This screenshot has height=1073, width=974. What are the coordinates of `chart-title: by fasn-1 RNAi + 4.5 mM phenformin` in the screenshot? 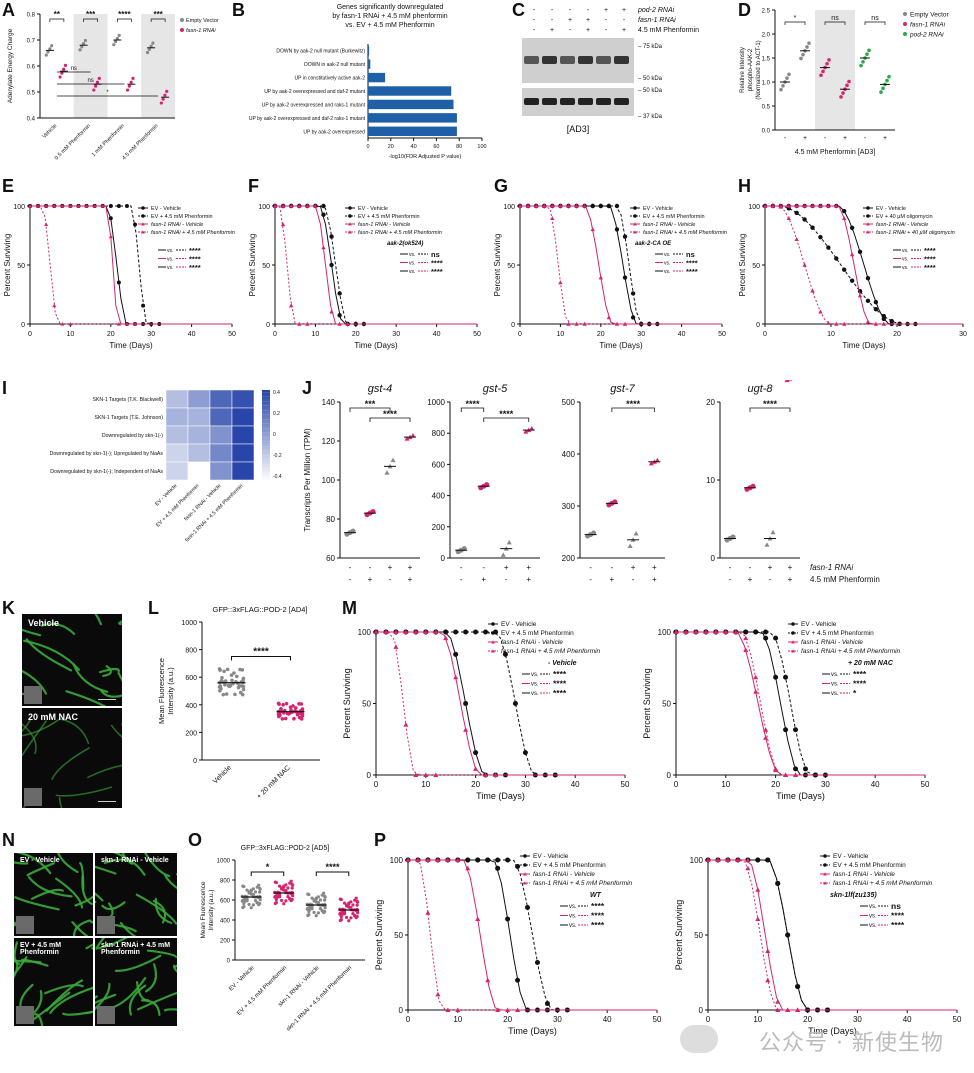 It's located at (389, 16).